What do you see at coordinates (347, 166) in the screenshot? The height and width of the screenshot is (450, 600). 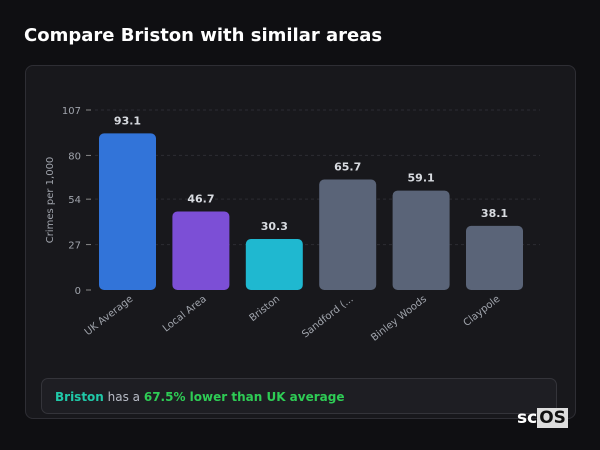 I see `data-label: 65.7` at bounding box center [347, 166].